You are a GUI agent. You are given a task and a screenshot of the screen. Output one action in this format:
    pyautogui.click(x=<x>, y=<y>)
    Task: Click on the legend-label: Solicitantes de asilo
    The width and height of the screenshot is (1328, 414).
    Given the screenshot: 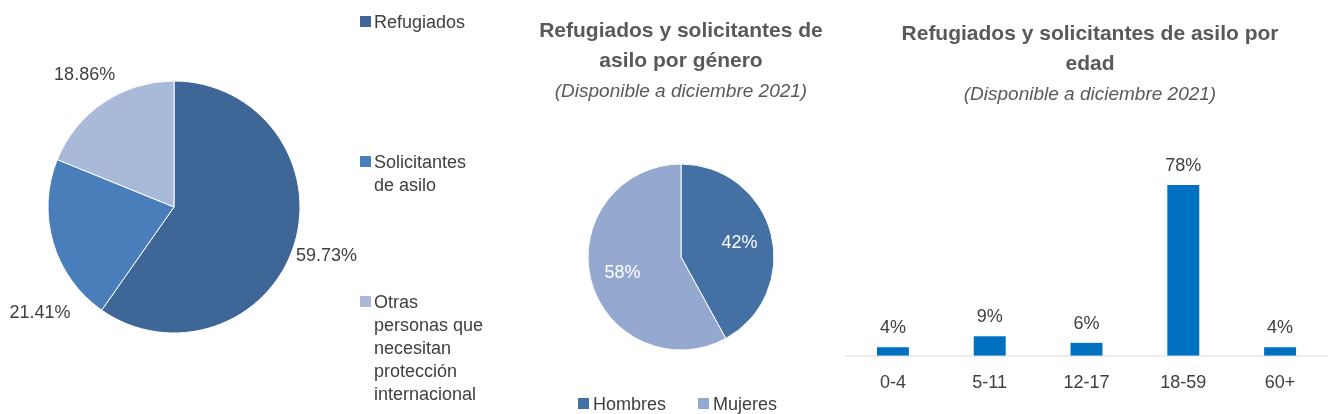 What is the action you would take?
    pyautogui.click(x=420, y=173)
    